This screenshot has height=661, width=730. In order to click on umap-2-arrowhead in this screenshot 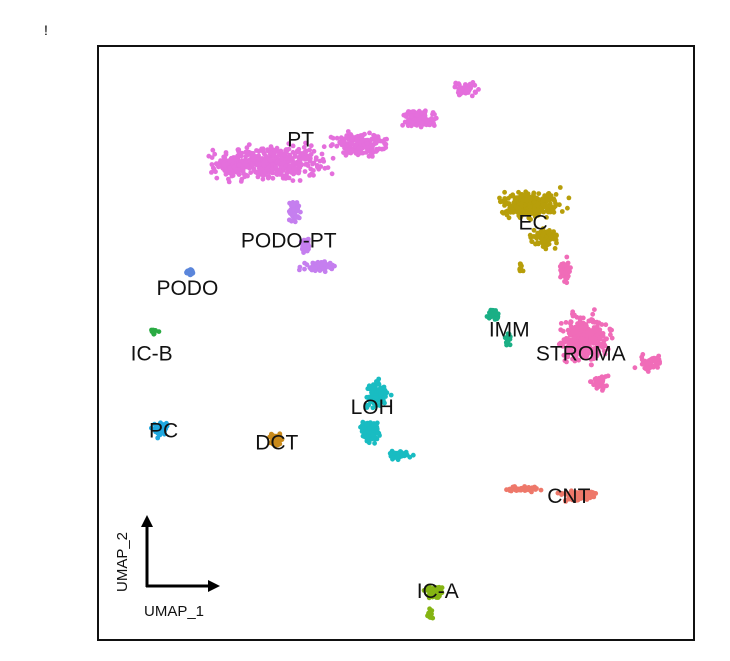, I will do `click(147, 521)`.